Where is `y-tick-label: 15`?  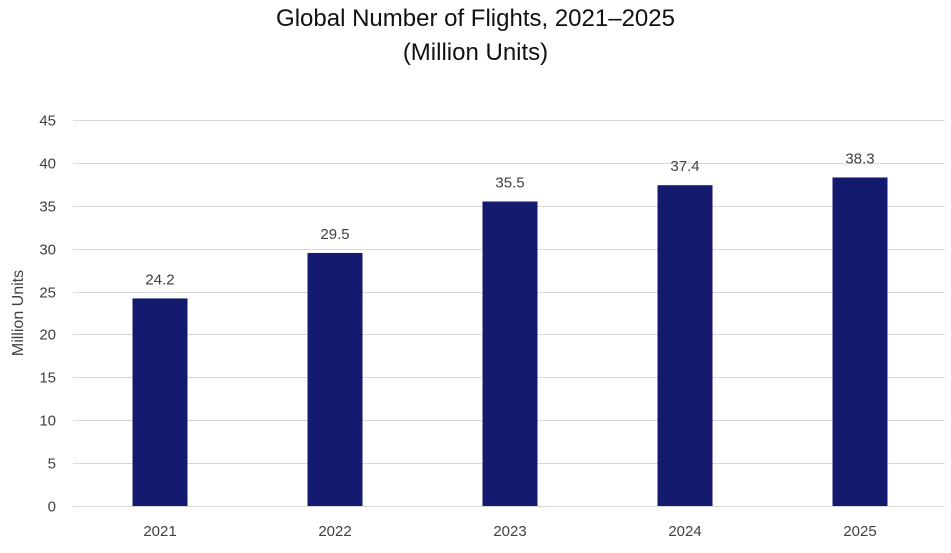
y-tick-label: 15 is located at coordinates (47, 378).